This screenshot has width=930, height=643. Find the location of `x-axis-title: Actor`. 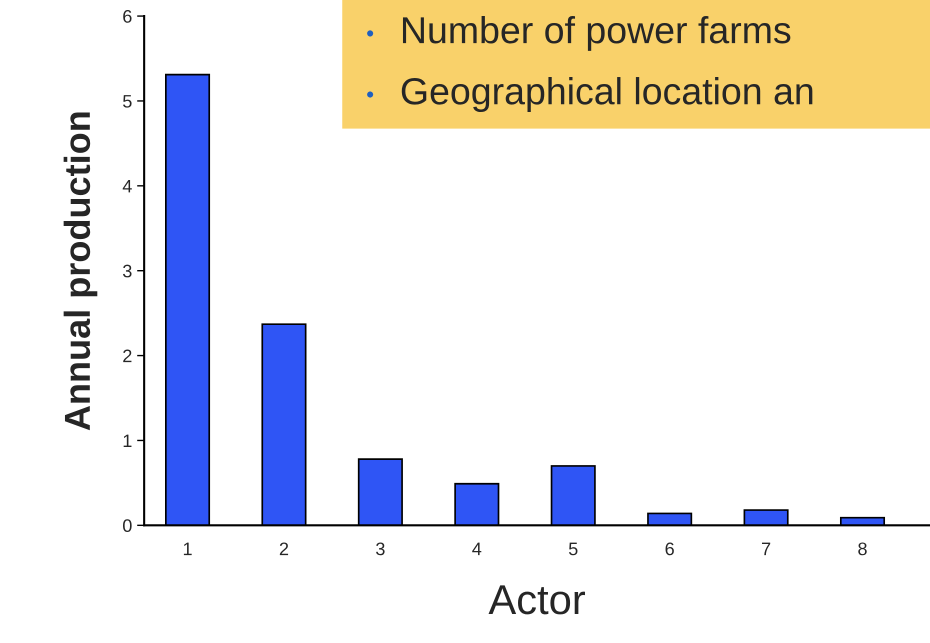

x-axis-title: Actor is located at coordinates (537, 599).